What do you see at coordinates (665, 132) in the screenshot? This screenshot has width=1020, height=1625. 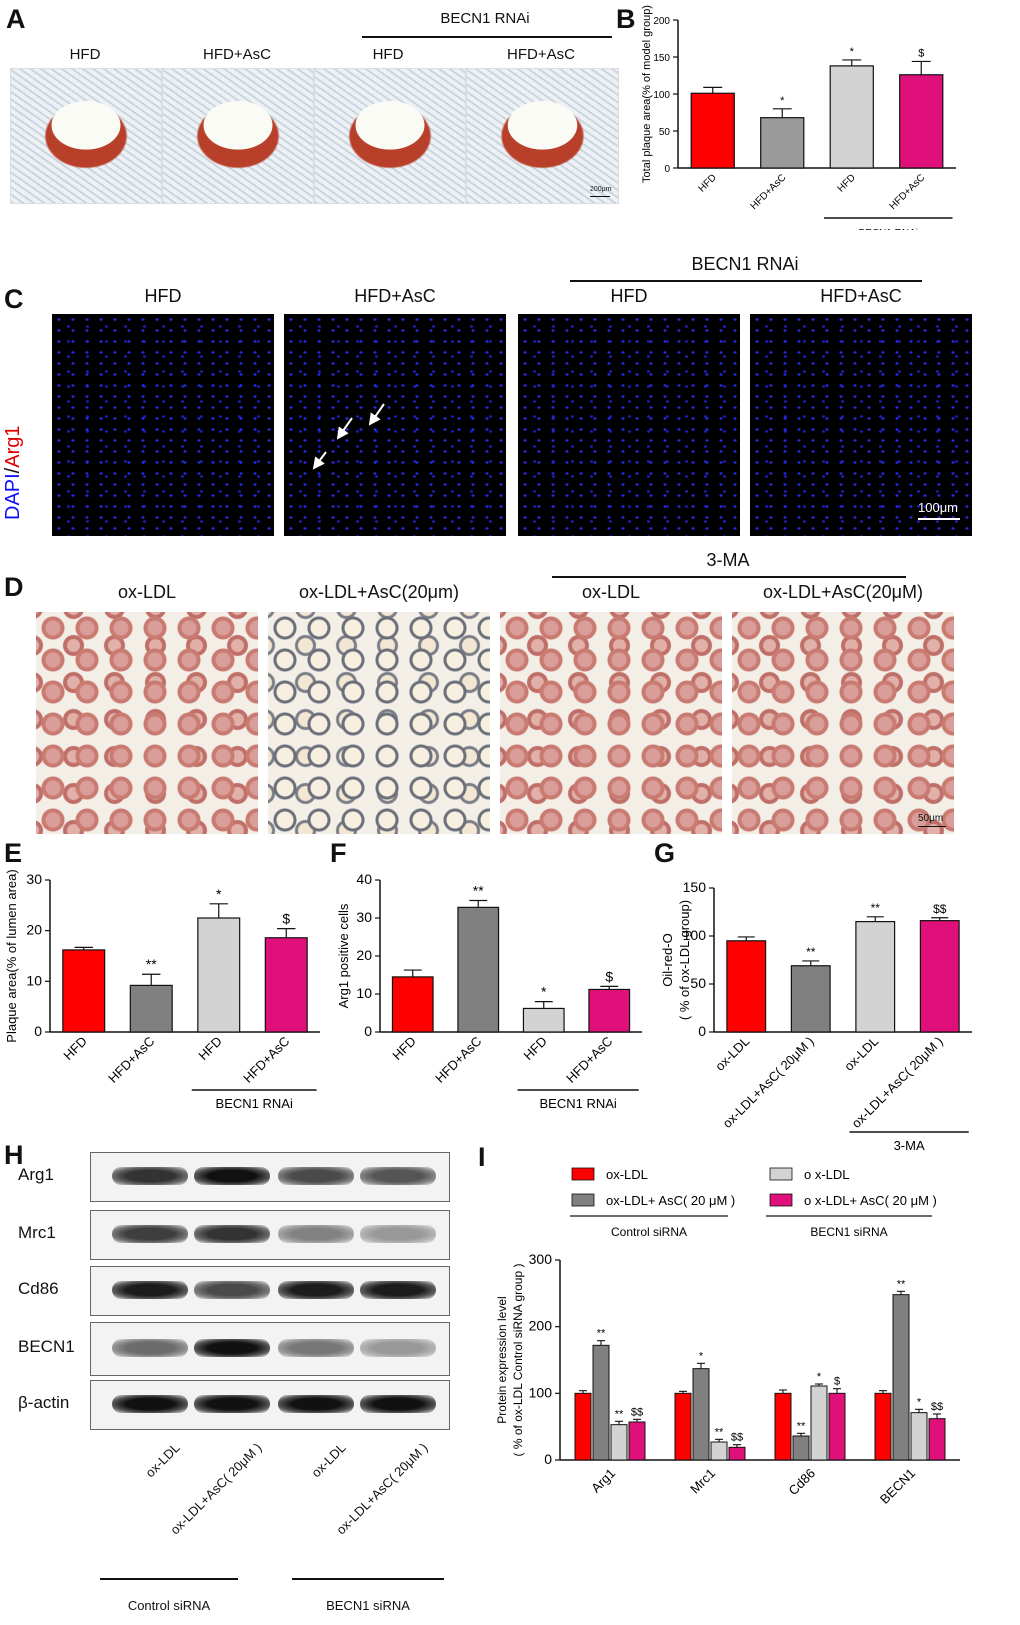 I see `chart-b-ytick-label: 50` at bounding box center [665, 132].